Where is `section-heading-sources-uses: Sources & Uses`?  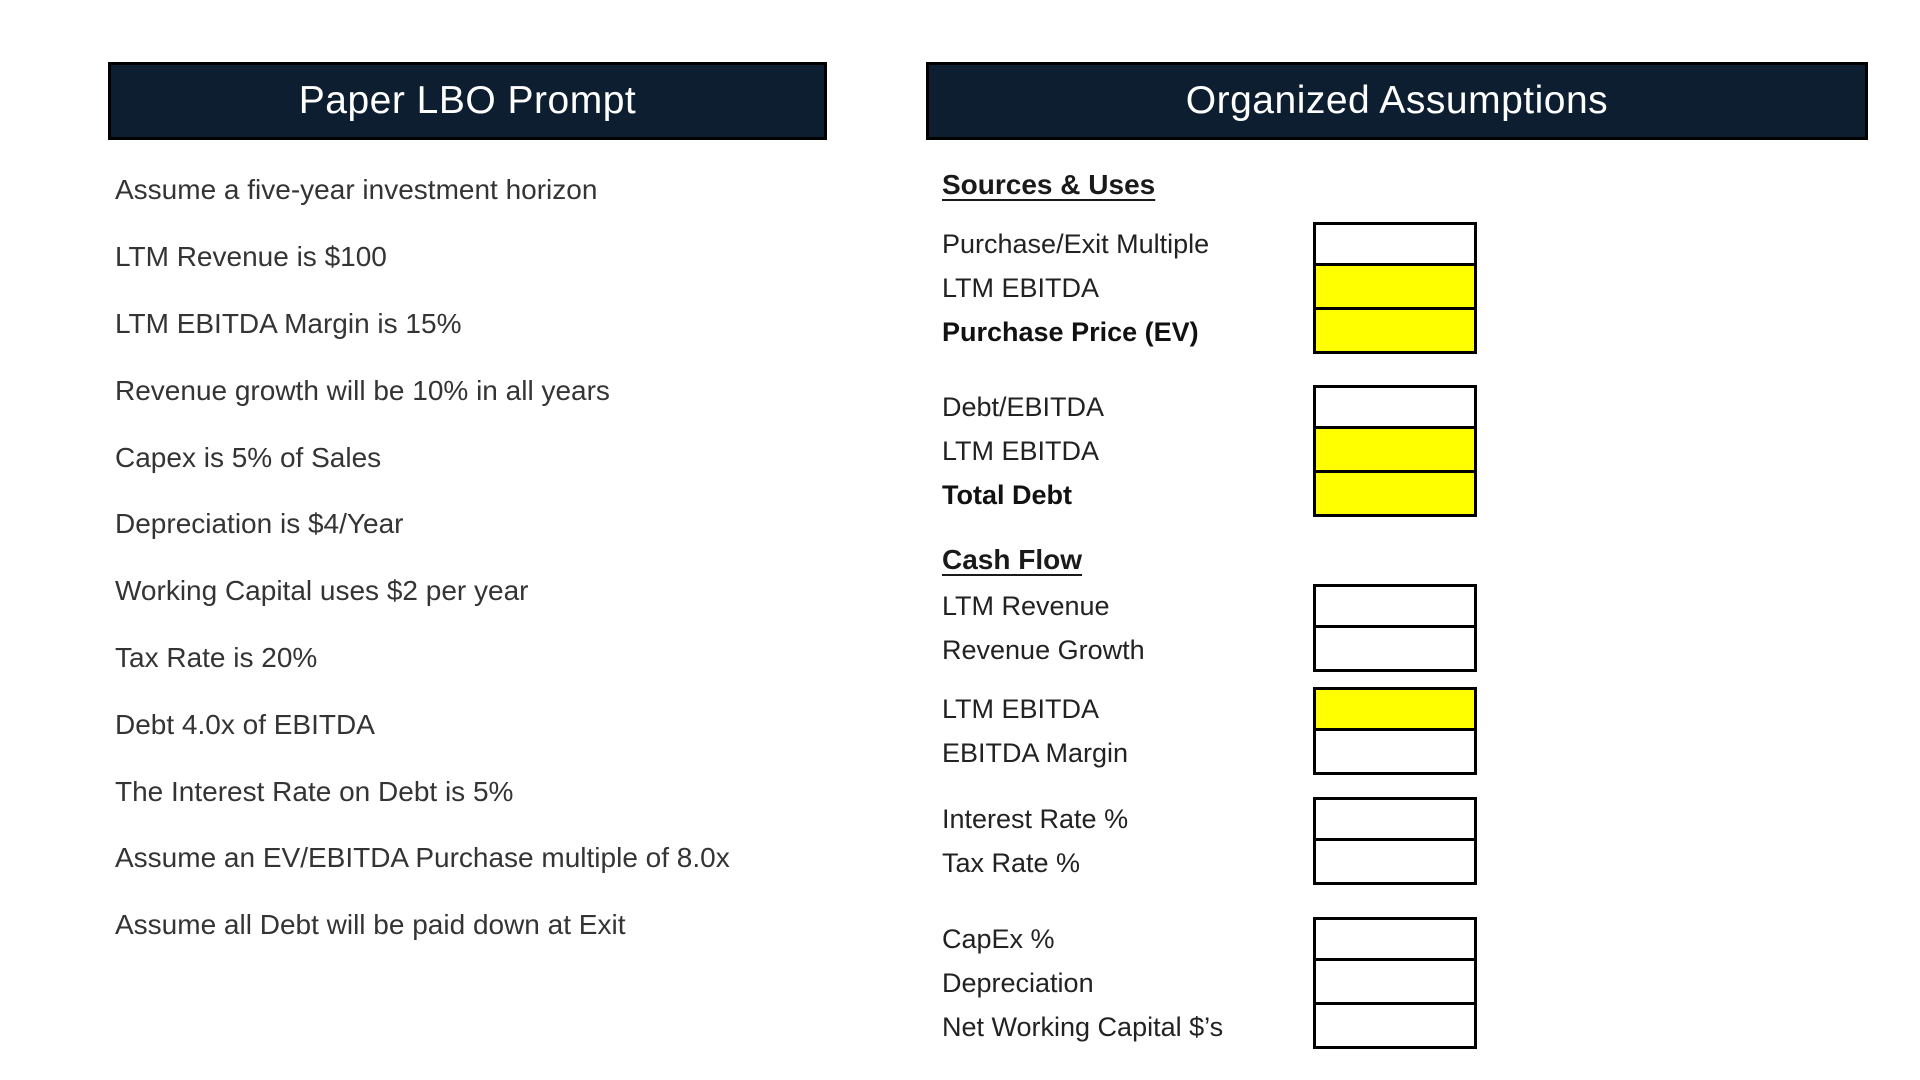 section-heading-sources-uses: Sources & Uses is located at coordinates (1049, 184).